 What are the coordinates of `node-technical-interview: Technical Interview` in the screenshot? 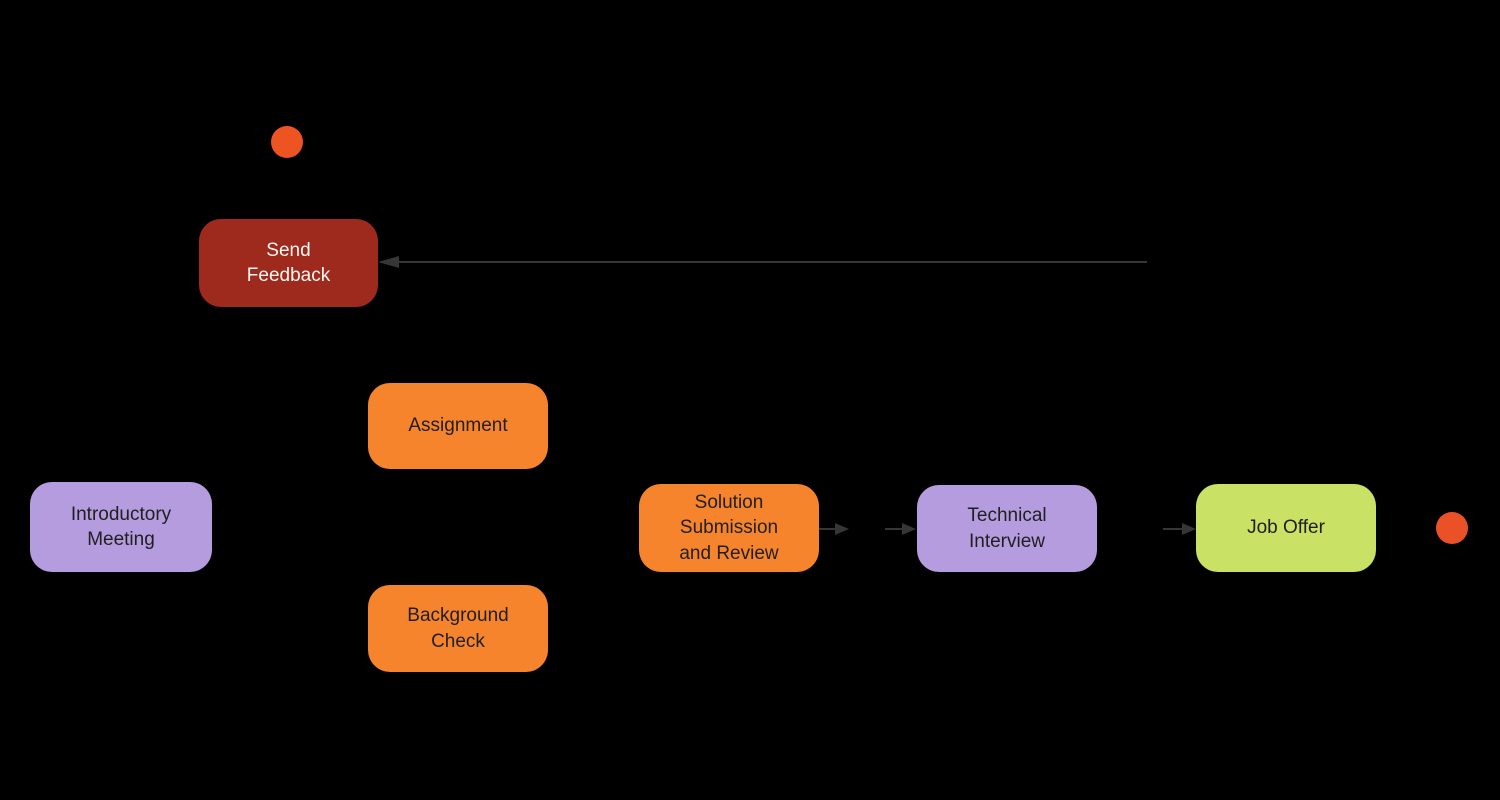 It's located at (1007, 528).